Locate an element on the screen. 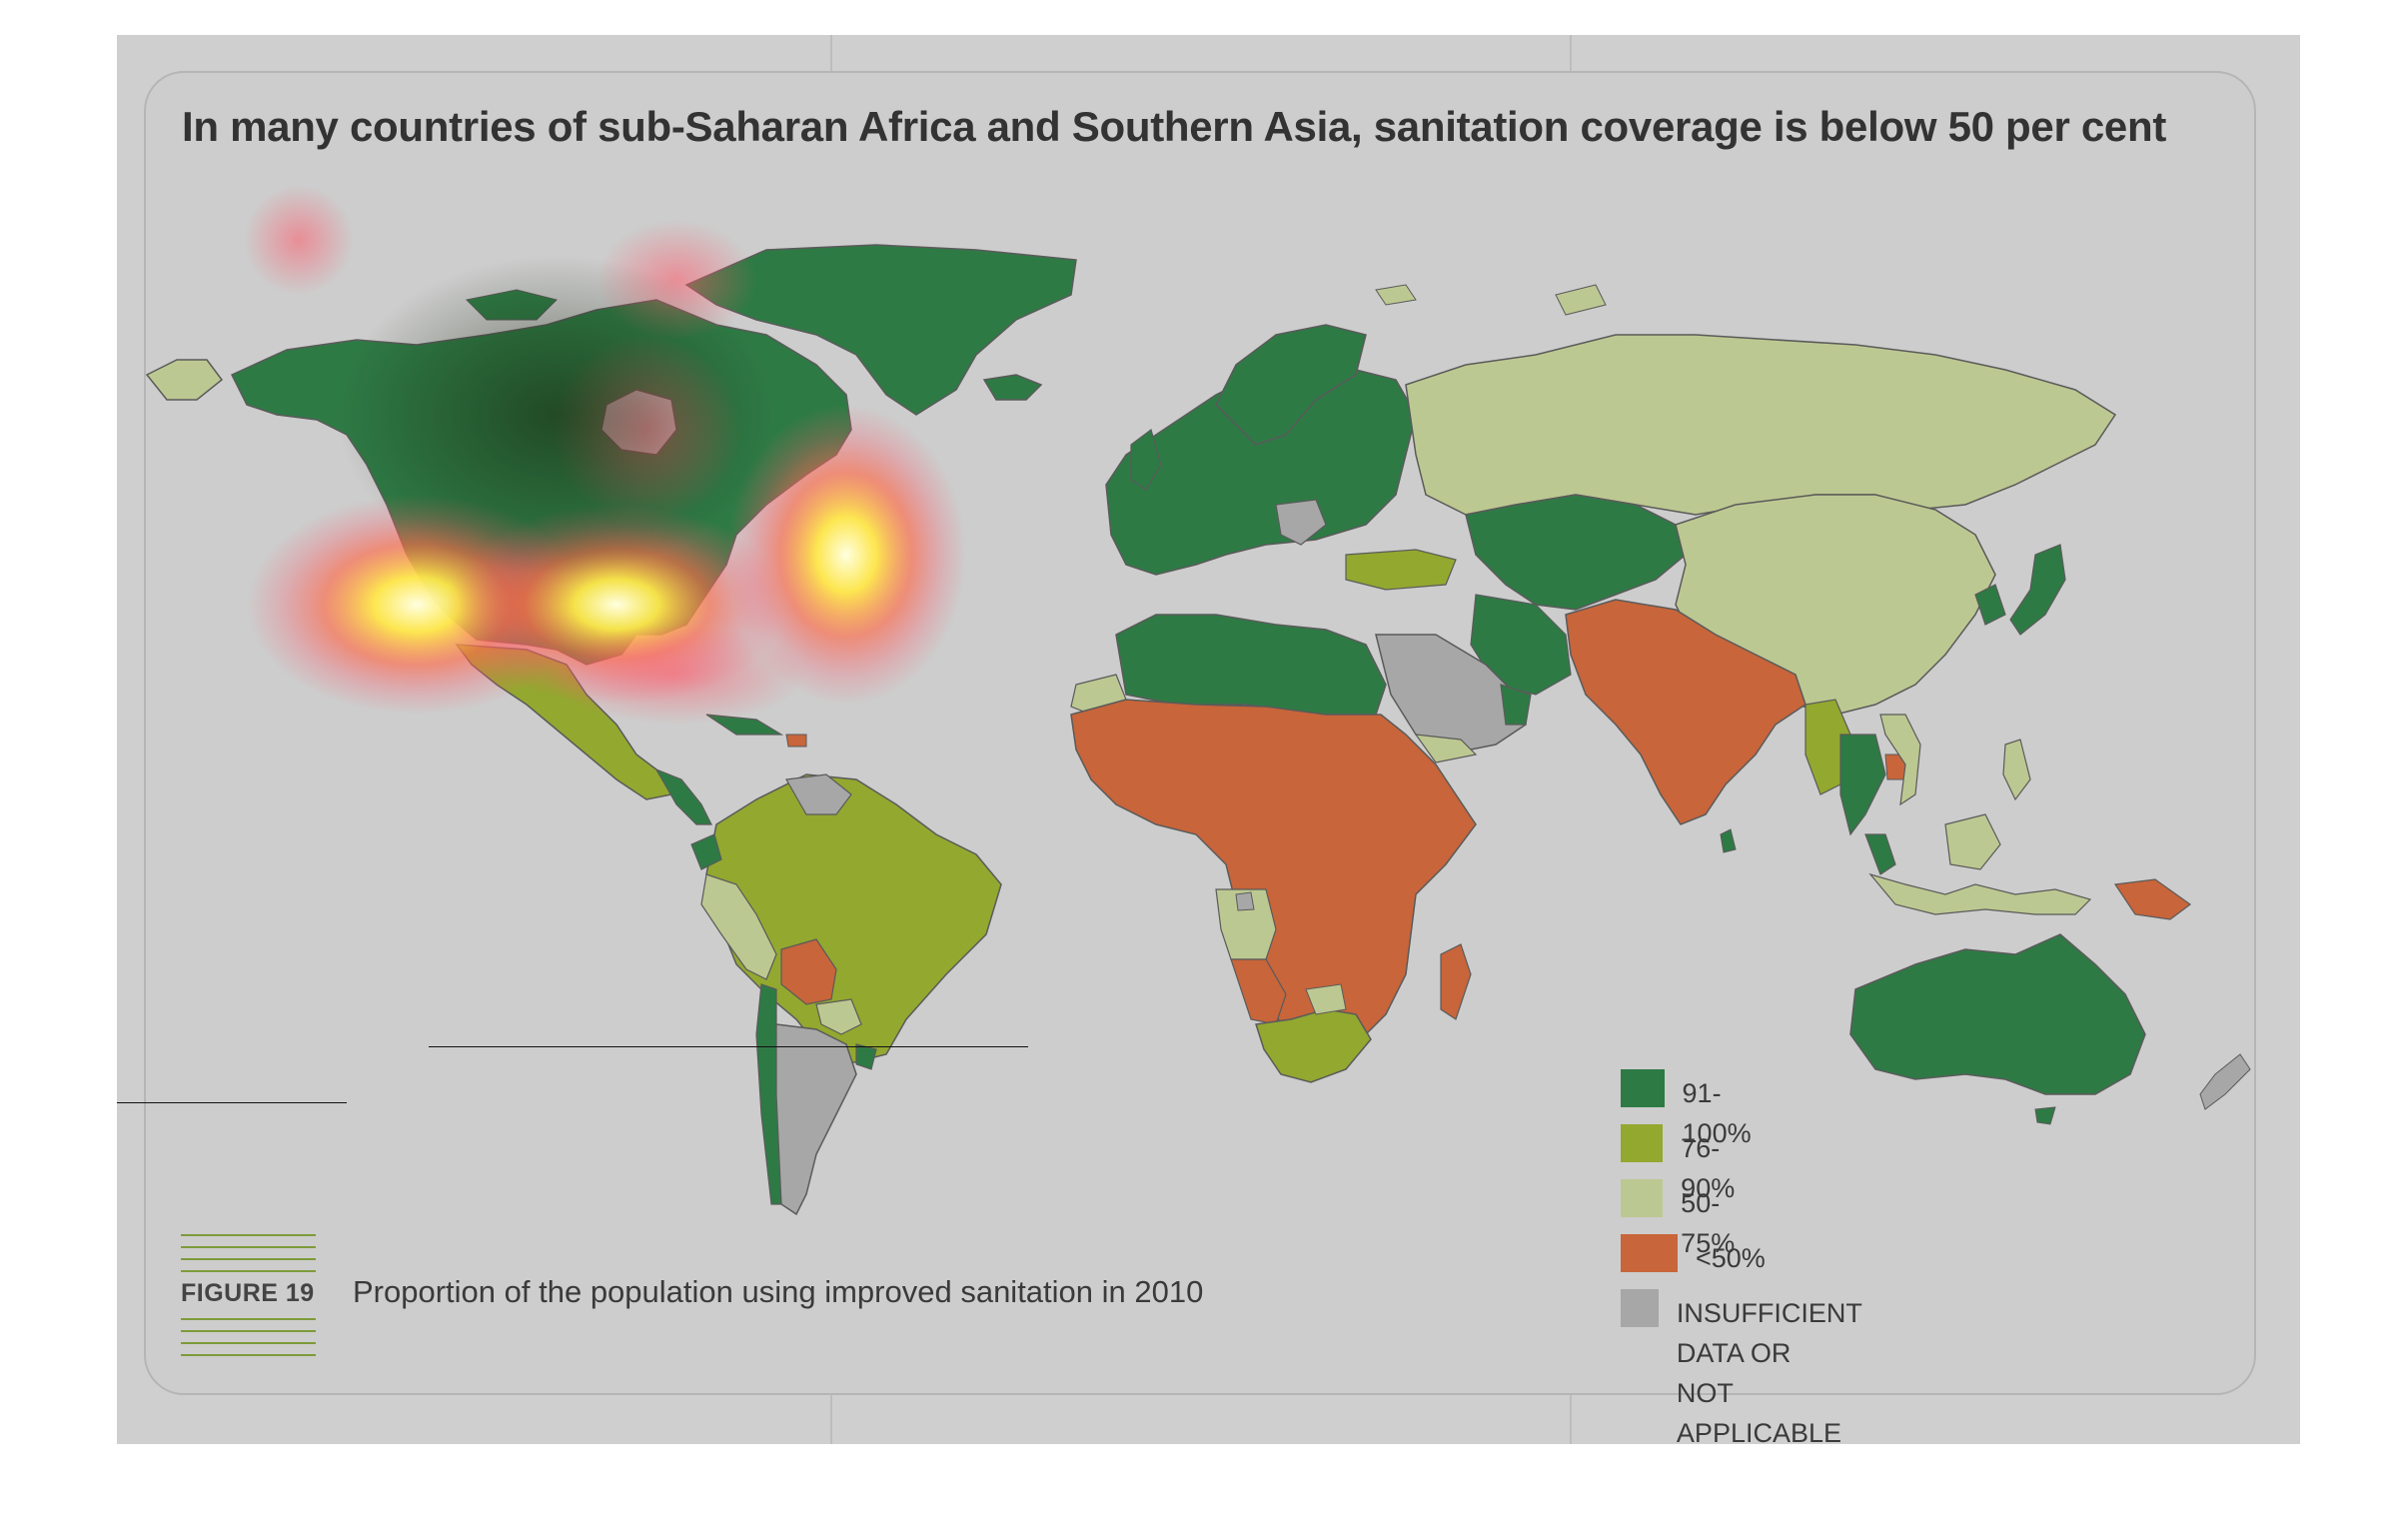  balkans is located at coordinates (1301, 523).